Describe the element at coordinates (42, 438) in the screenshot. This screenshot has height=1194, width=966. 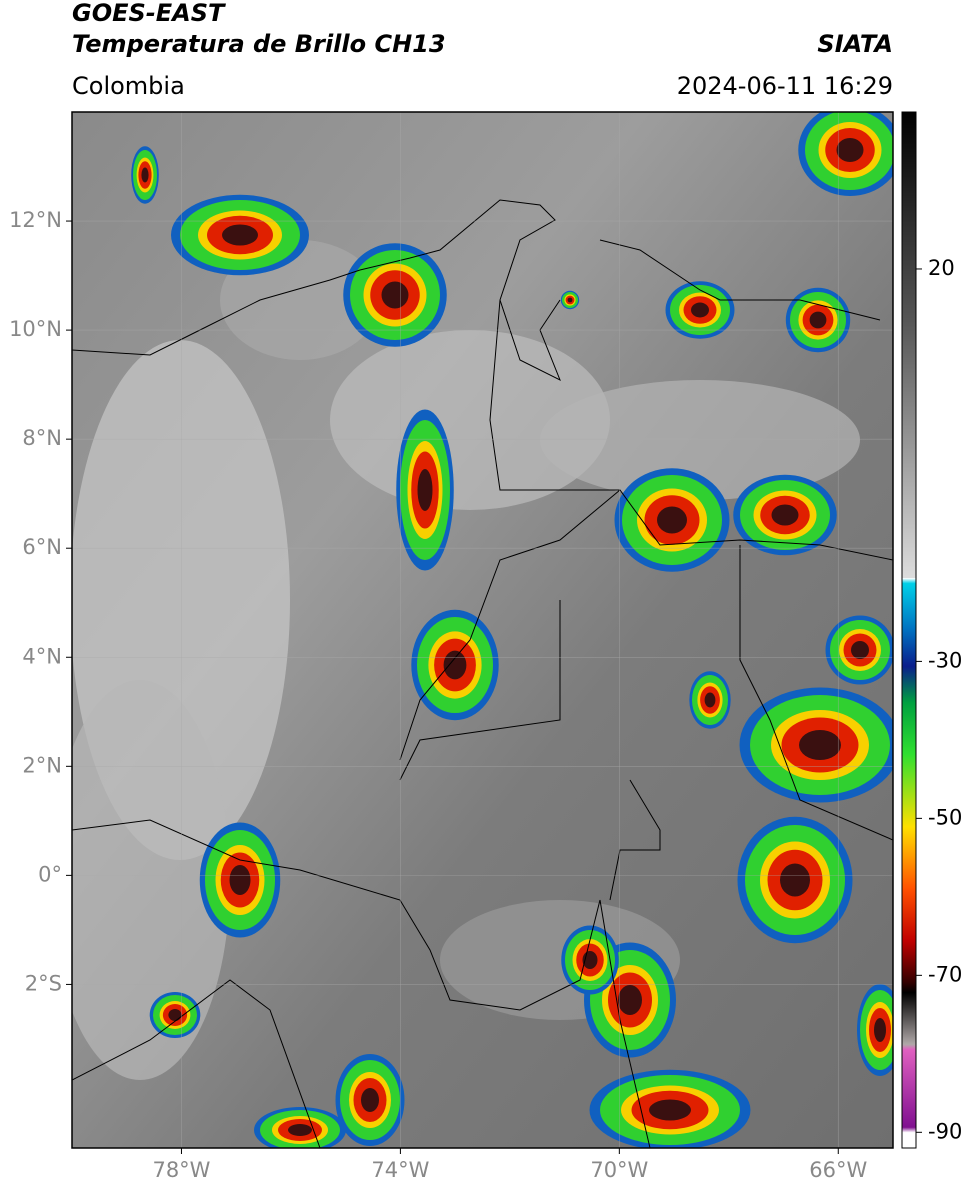
I see `y-tick-label: 8°N` at that location.